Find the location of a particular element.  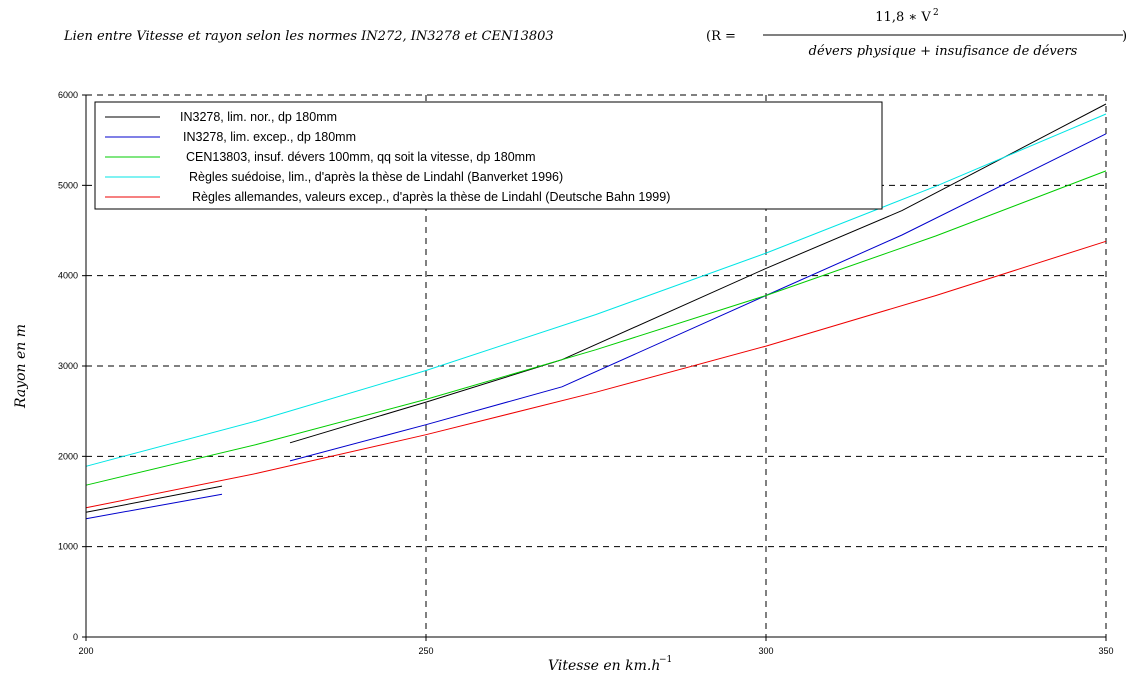

x-tick-label: 250 is located at coordinates (425, 651).